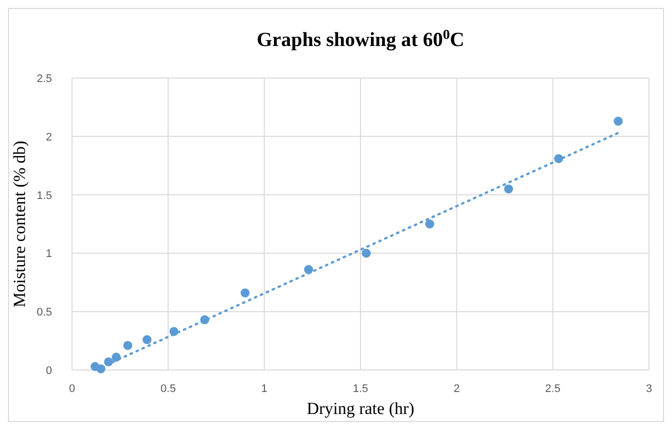  What do you see at coordinates (72, 389) in the screenshot?
I see `x-tick-label: 0` at bounding box center [72, 389].